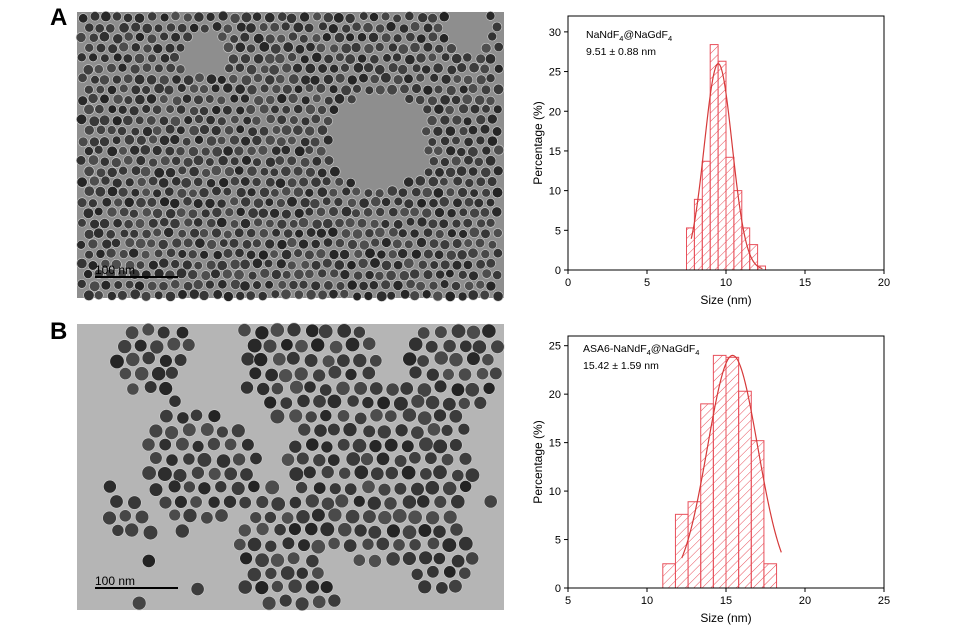 The image size is (956, 638). Describe the element at coordinates (59, 331) in the screenshot. I see `panel-letter-b: B` at that location.